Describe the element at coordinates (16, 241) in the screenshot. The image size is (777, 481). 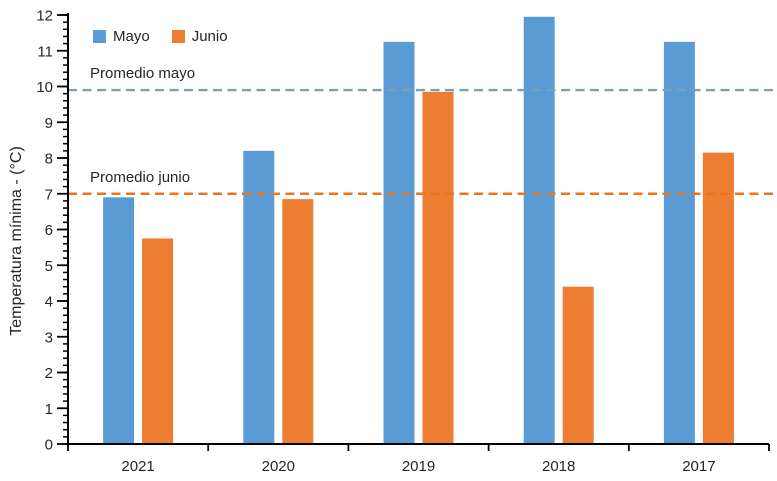
I see `y-axis-title: Temperatura mínima - (°C)` at that location.